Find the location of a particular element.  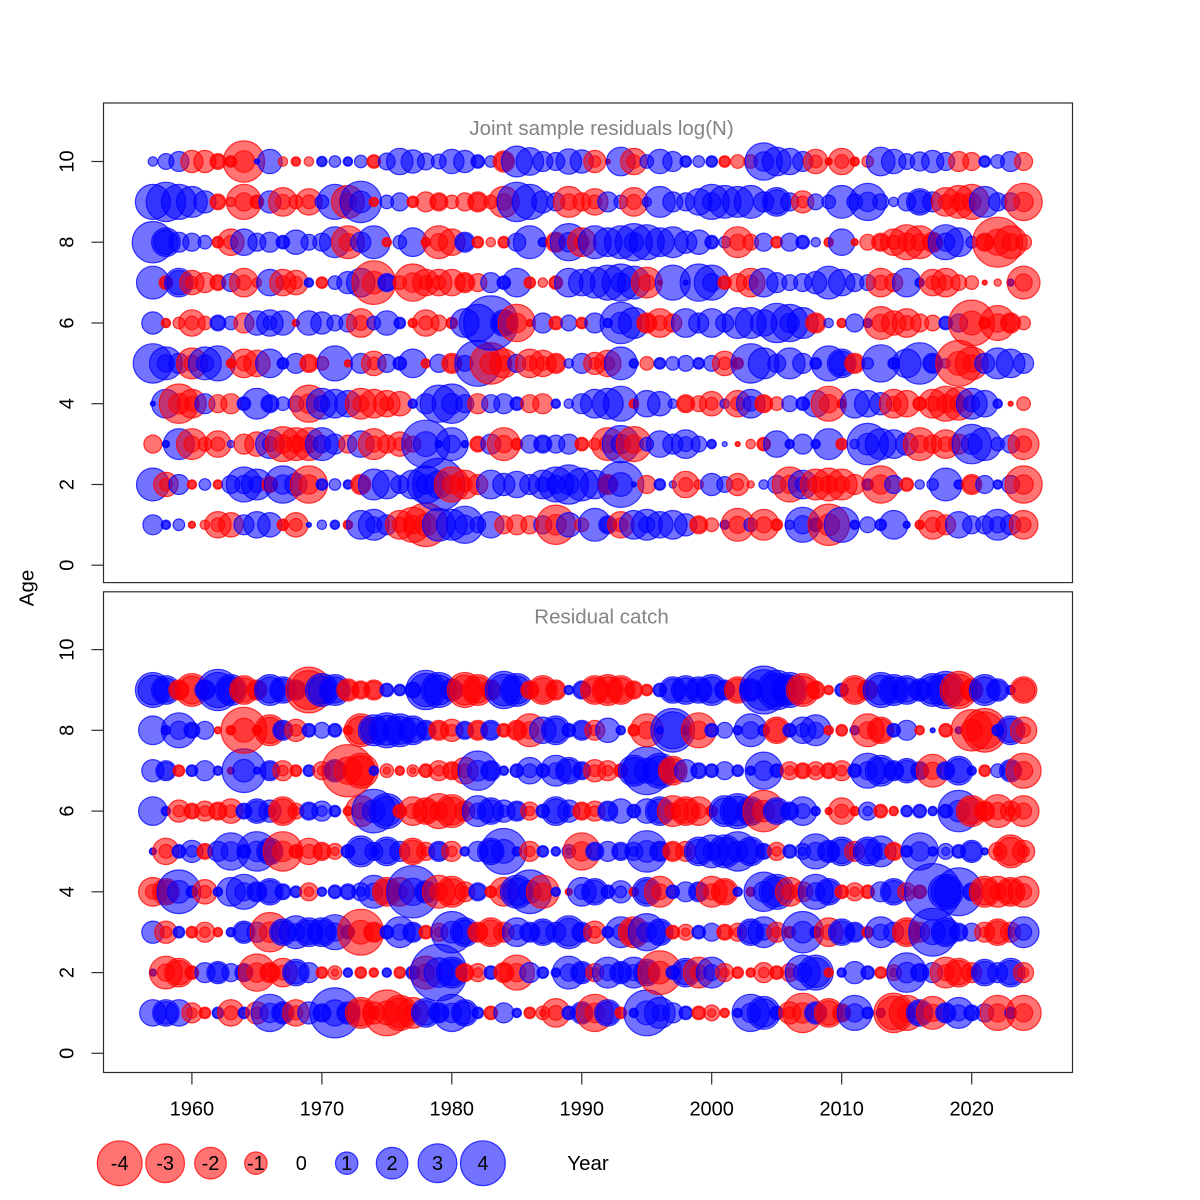

svg-text: 3 is located at coordinates (437, 1164).